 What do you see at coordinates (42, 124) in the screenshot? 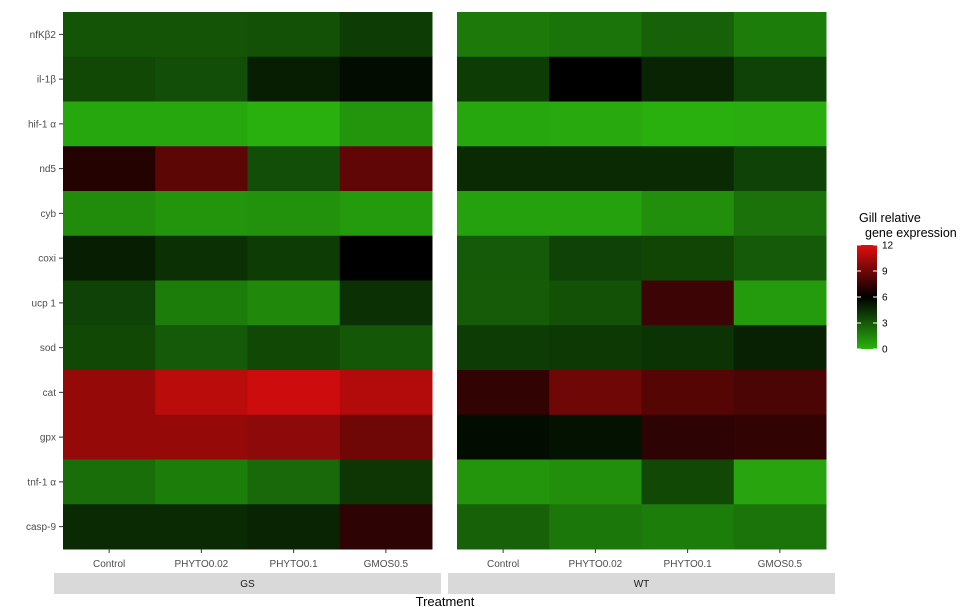
I see `y-tick-label: hif-1 α` at bounding box center [42, 124].